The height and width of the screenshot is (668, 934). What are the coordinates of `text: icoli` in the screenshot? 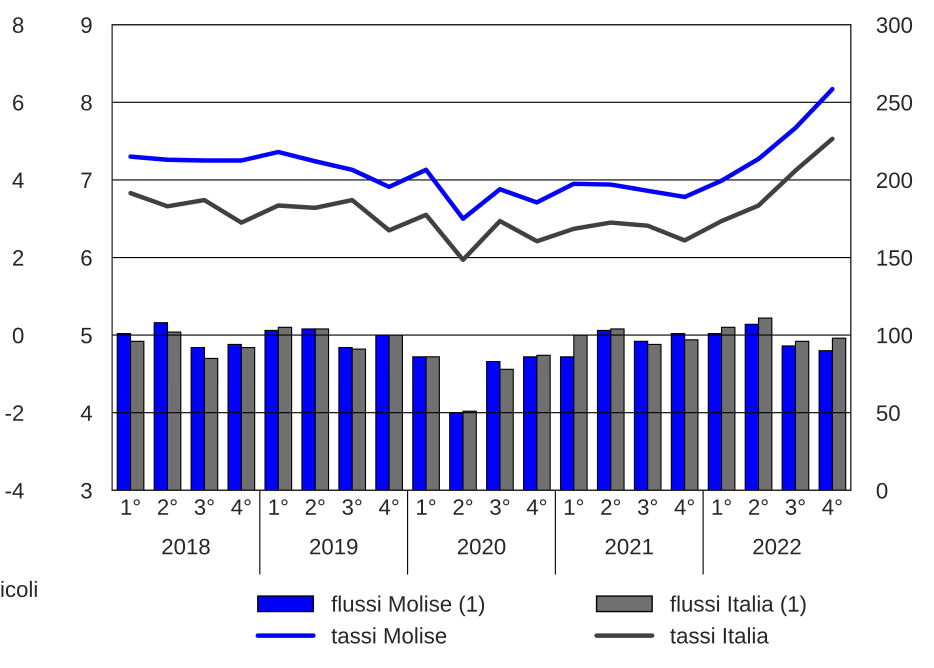 It's located at (19, 589).